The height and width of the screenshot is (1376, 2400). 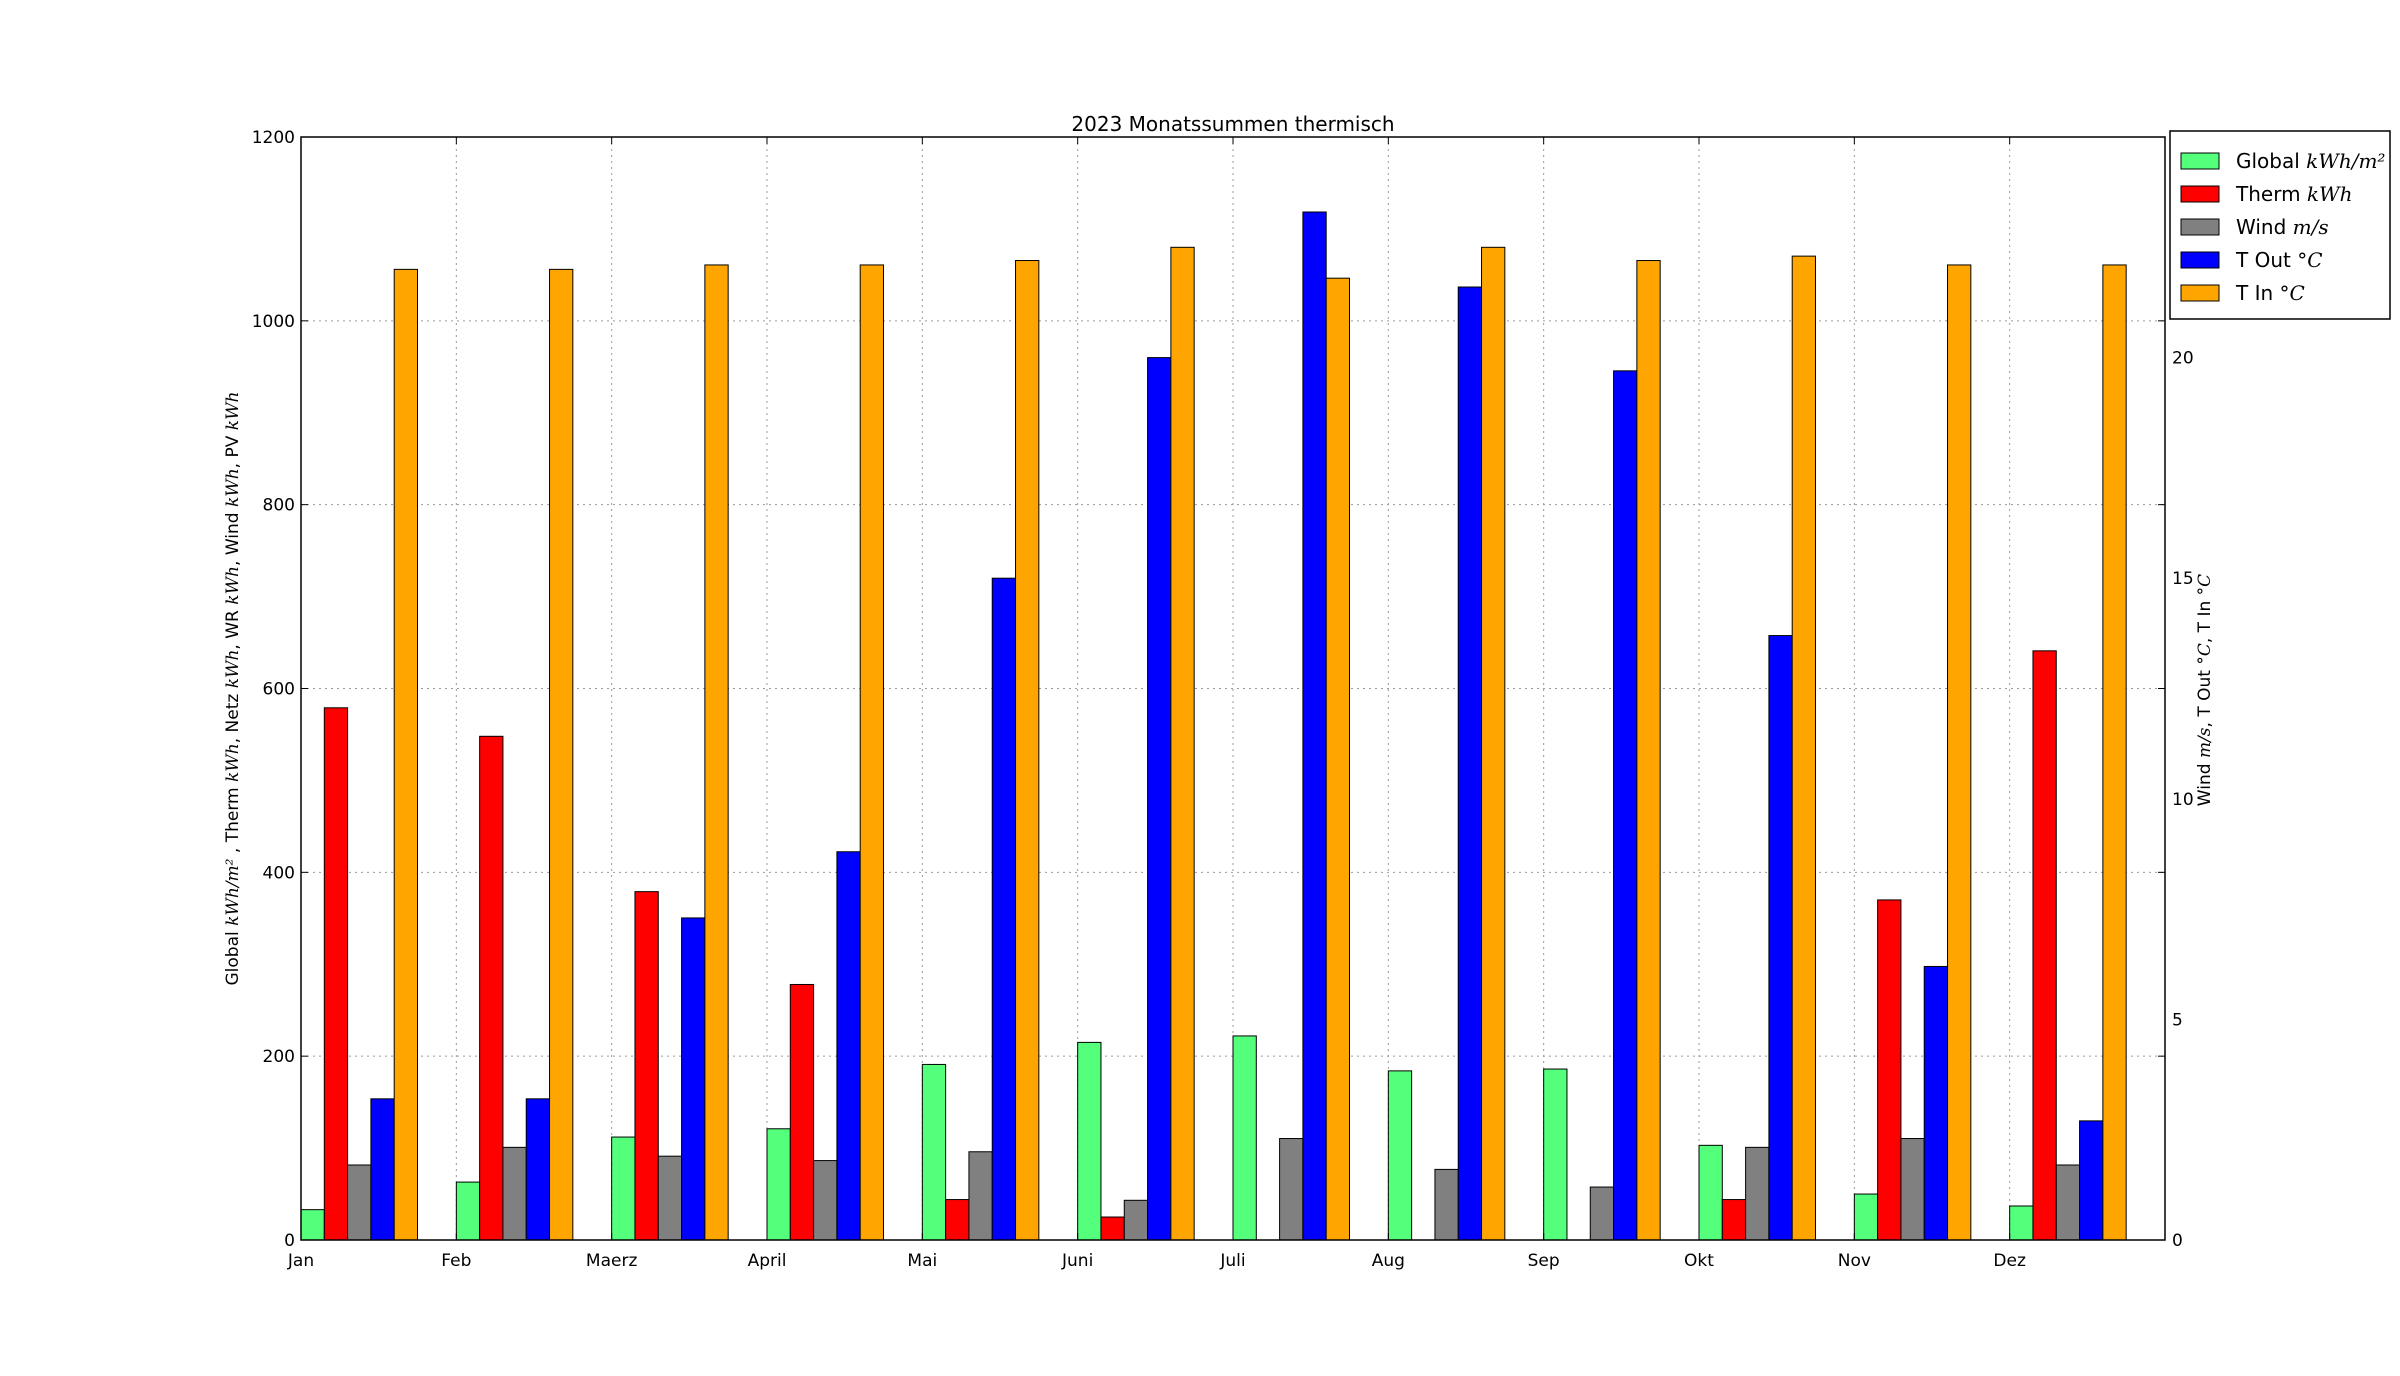 What do you see at coordinates (2205, 742) in the screenshot?
I see `axis-label-part: m/s` at bounding box center [2205, 742].